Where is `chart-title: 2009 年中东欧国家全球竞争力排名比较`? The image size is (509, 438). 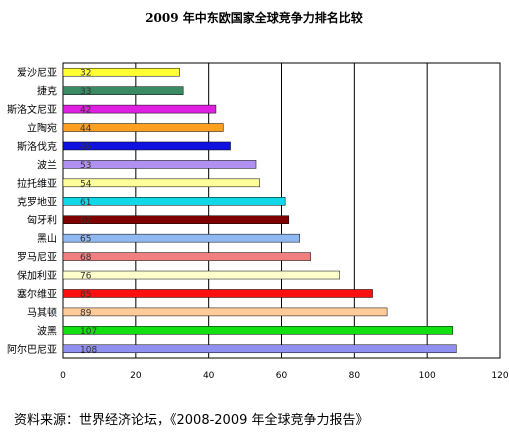
chart-title: 2009 年中东欧国家全球竞争力排名比较 is located at coordinates (254, 17).